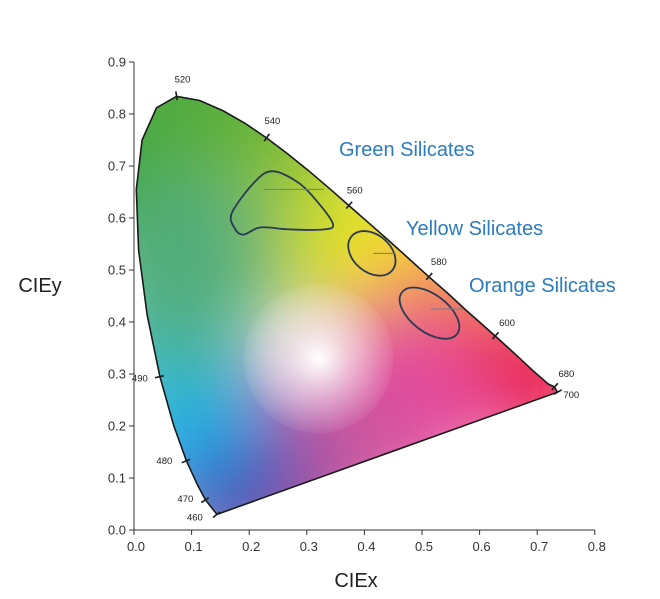 This screenshot has width=660, height=599. Describe the element at coordinates (117, 478) in the screenshot. I see `y-tick-label: 0.1` at that location.